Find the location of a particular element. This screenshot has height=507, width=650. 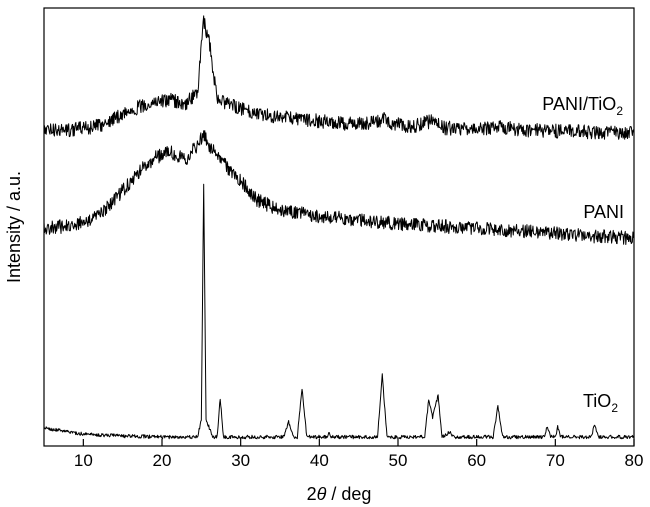

x-axis-ticks: 10 20 30 40 50 60 70 80 is located at coordinates (359, 454).